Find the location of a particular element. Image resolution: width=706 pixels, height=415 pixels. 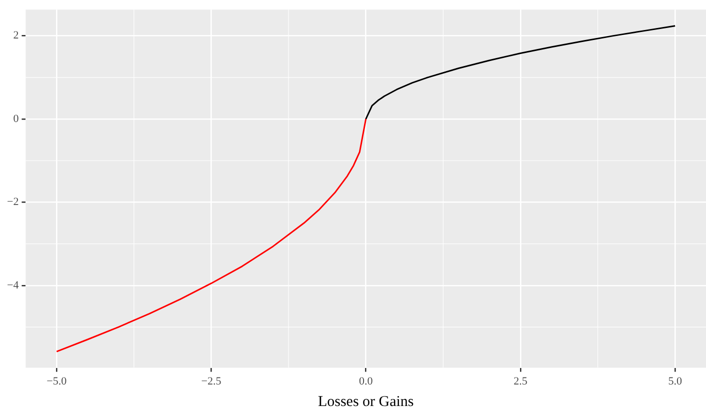

x-axis-title: Losses or Gains is located at coordinates (366, 402).